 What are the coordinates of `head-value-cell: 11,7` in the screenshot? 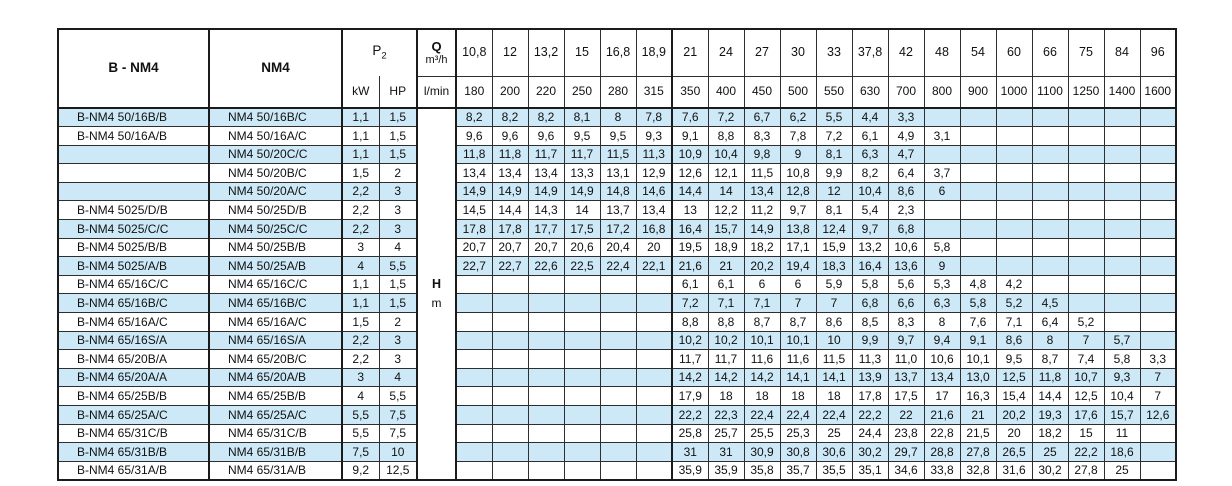 It's located at (546, 154).